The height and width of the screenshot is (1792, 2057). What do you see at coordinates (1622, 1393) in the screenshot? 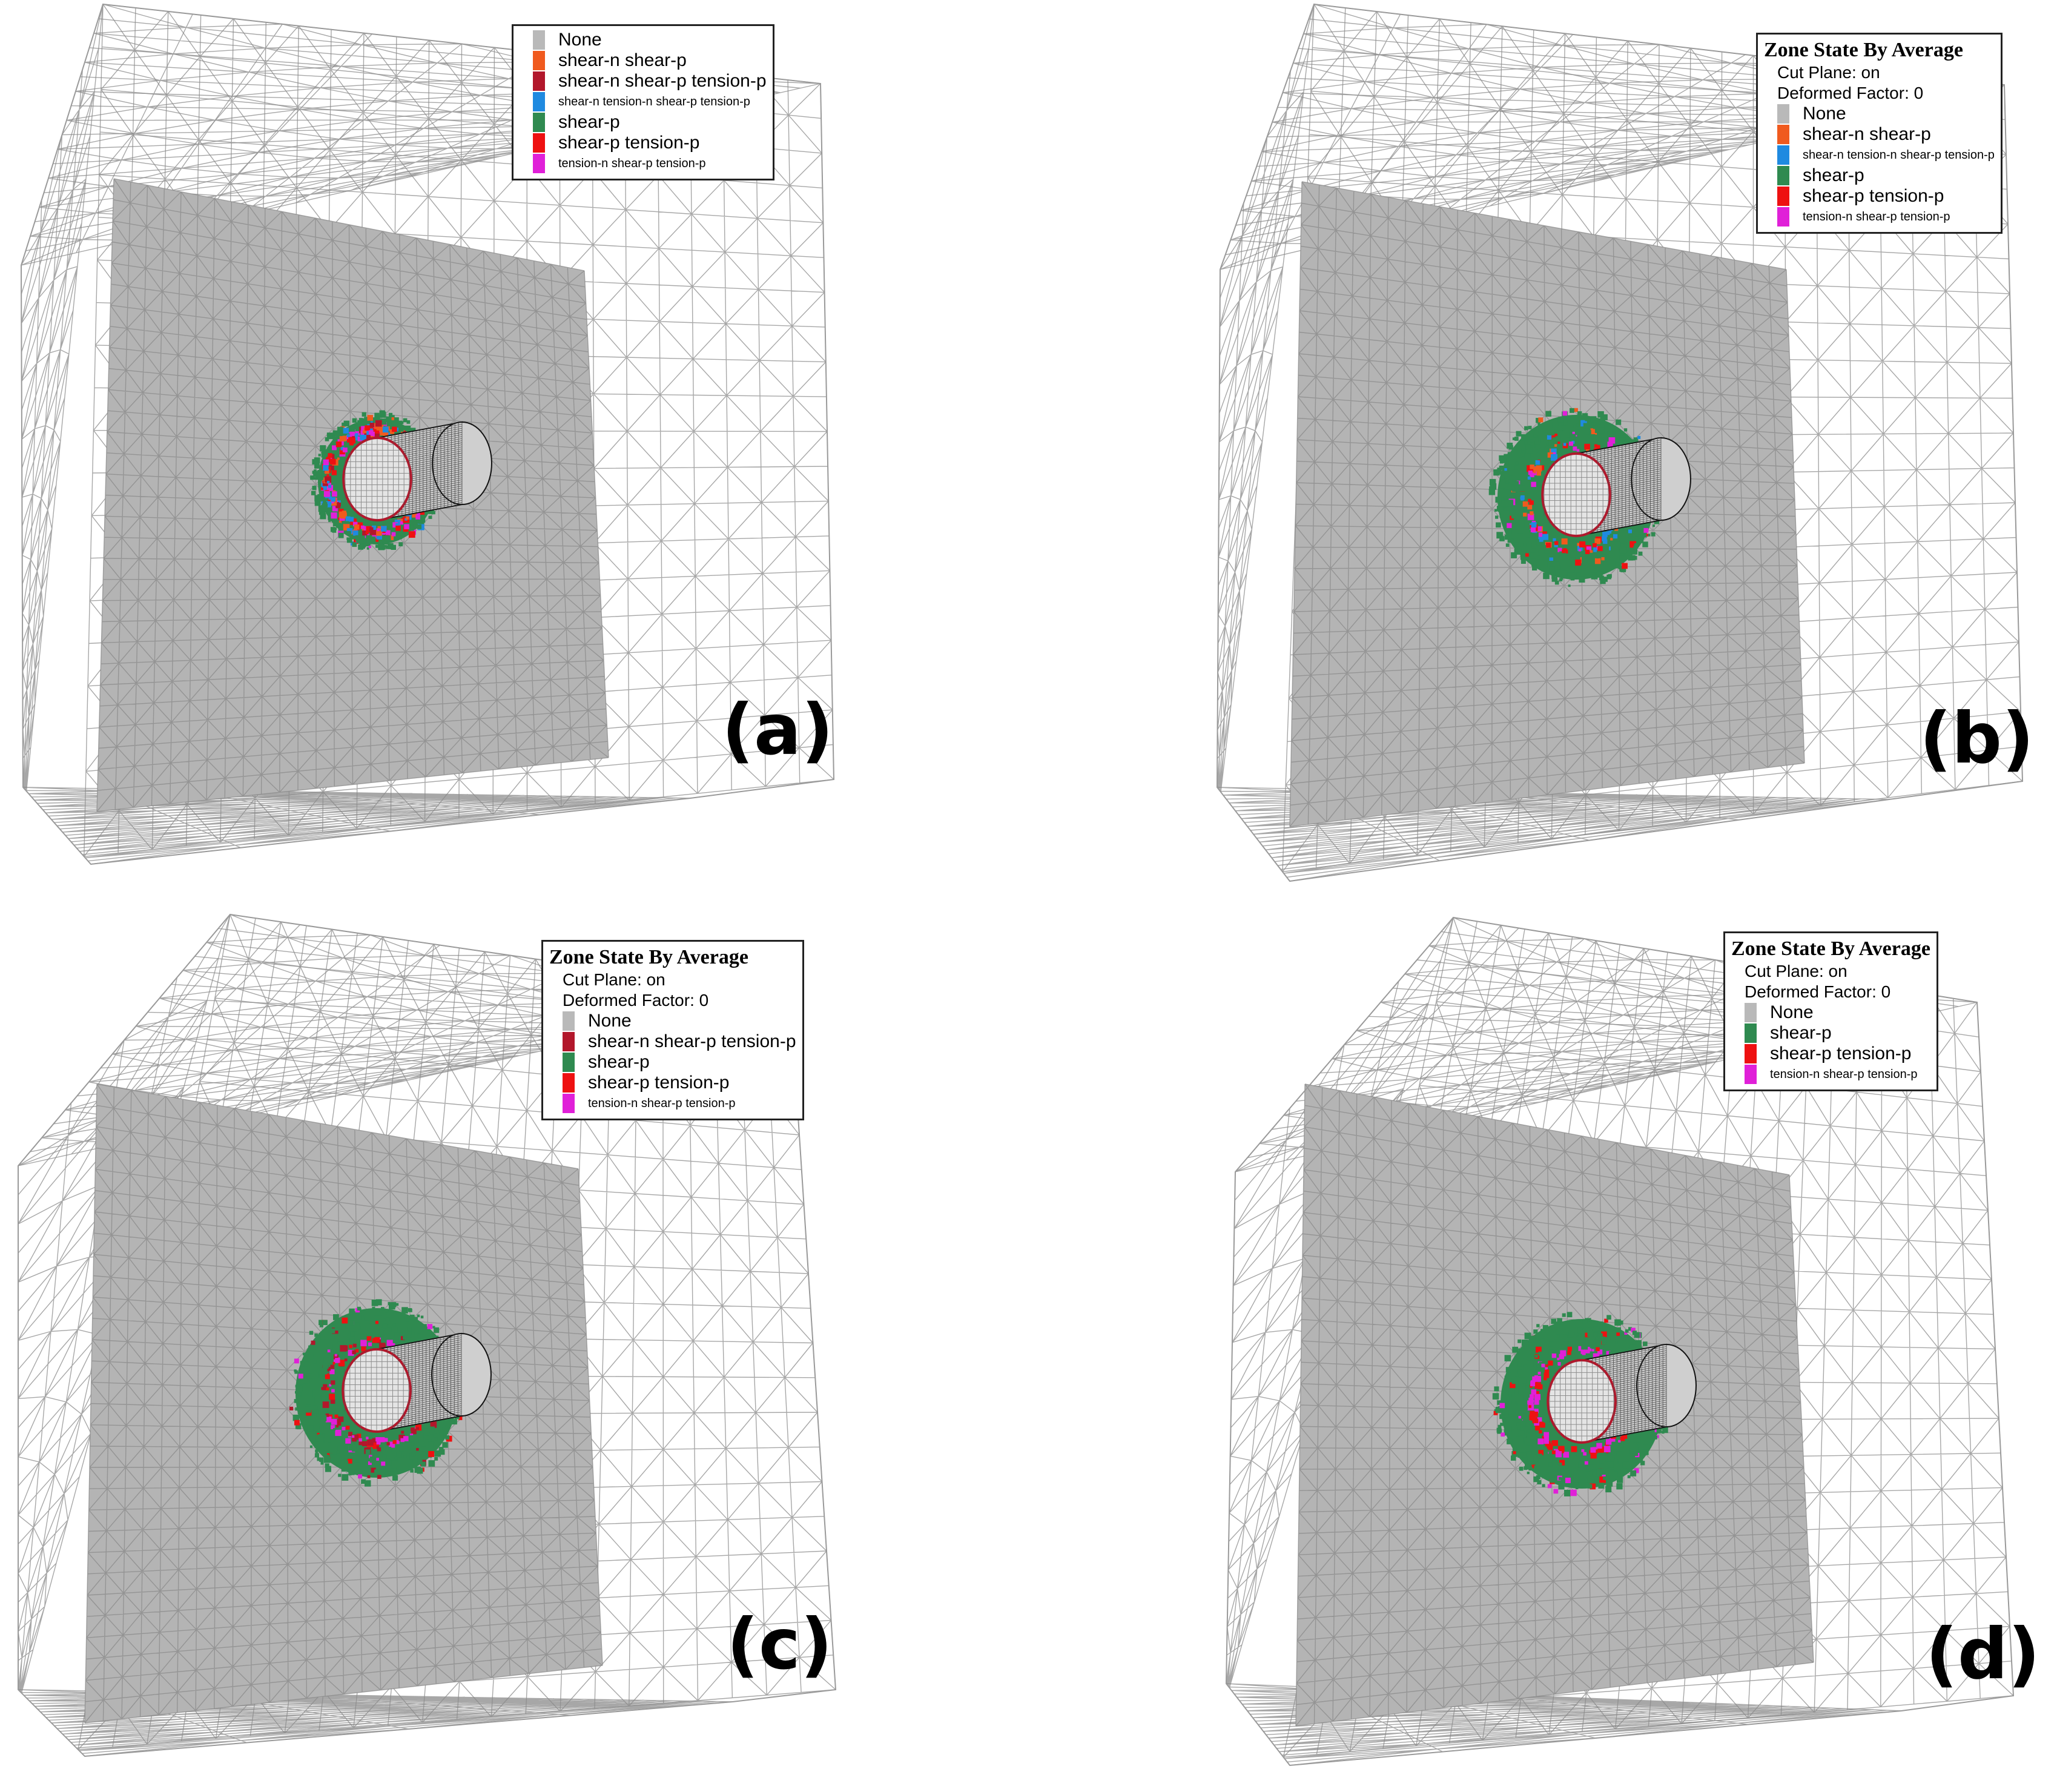
I see `tunnel` at bounding box center [1622, 1393].